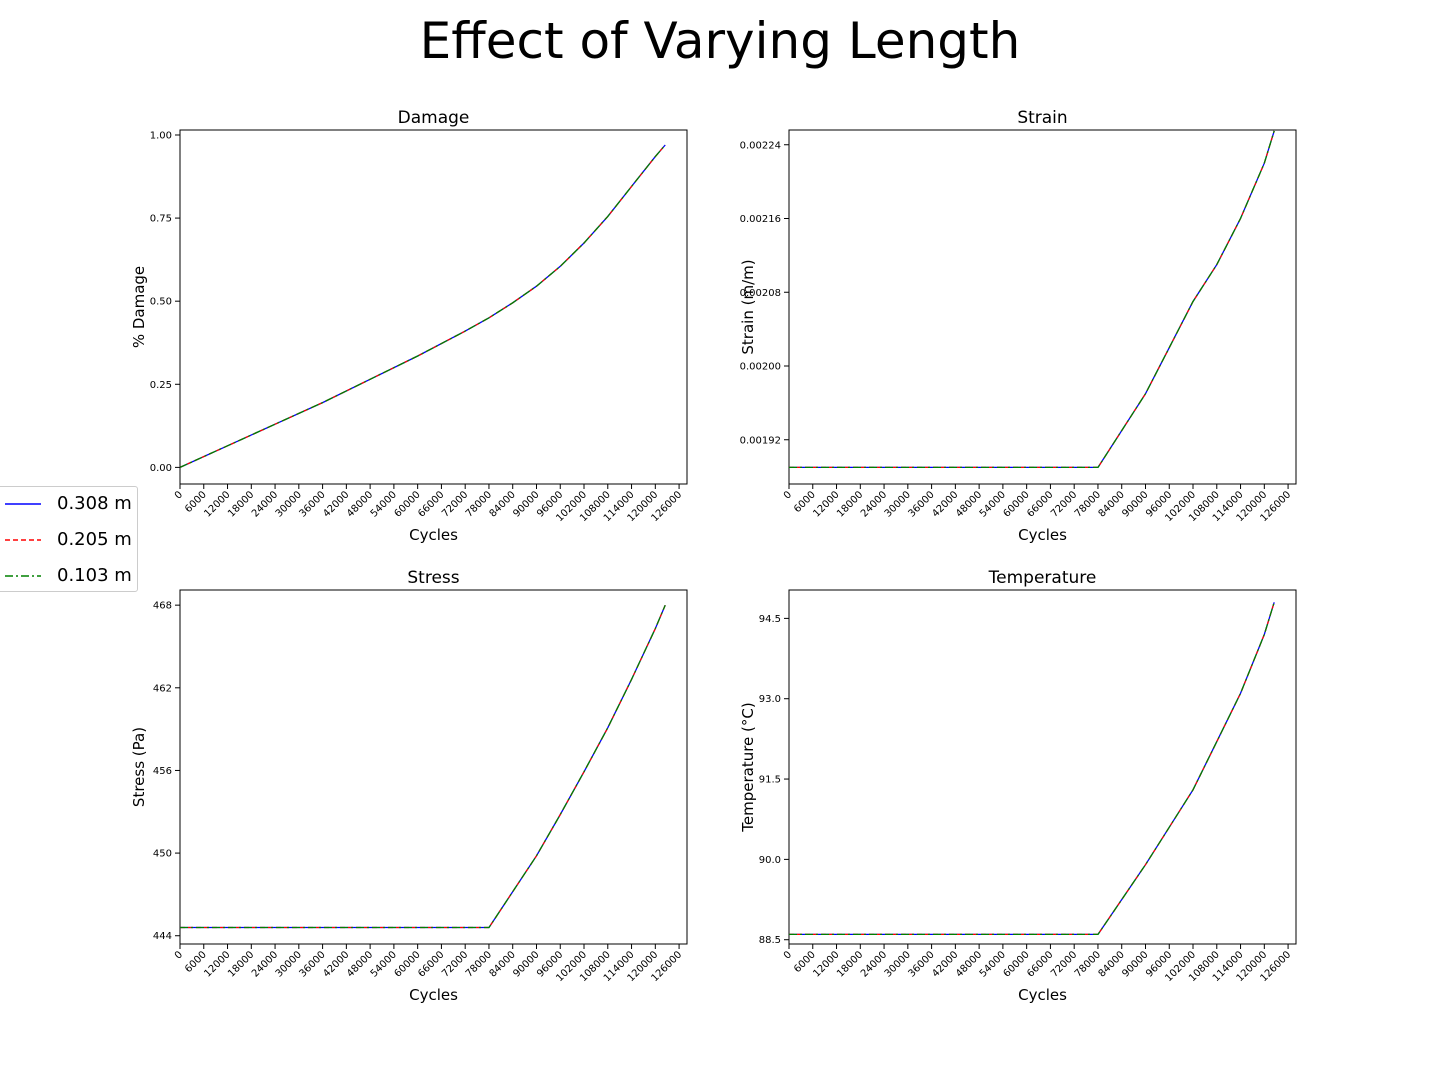 This screenshot has height=1080, width=1440. I want to click on y-tick-label: 450, so click(162, 854).